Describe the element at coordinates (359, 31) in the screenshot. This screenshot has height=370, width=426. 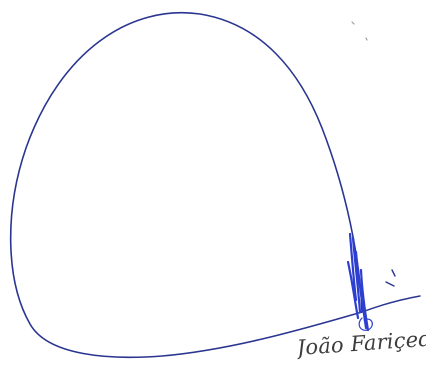
I see `stray-ink-dots` at that location.